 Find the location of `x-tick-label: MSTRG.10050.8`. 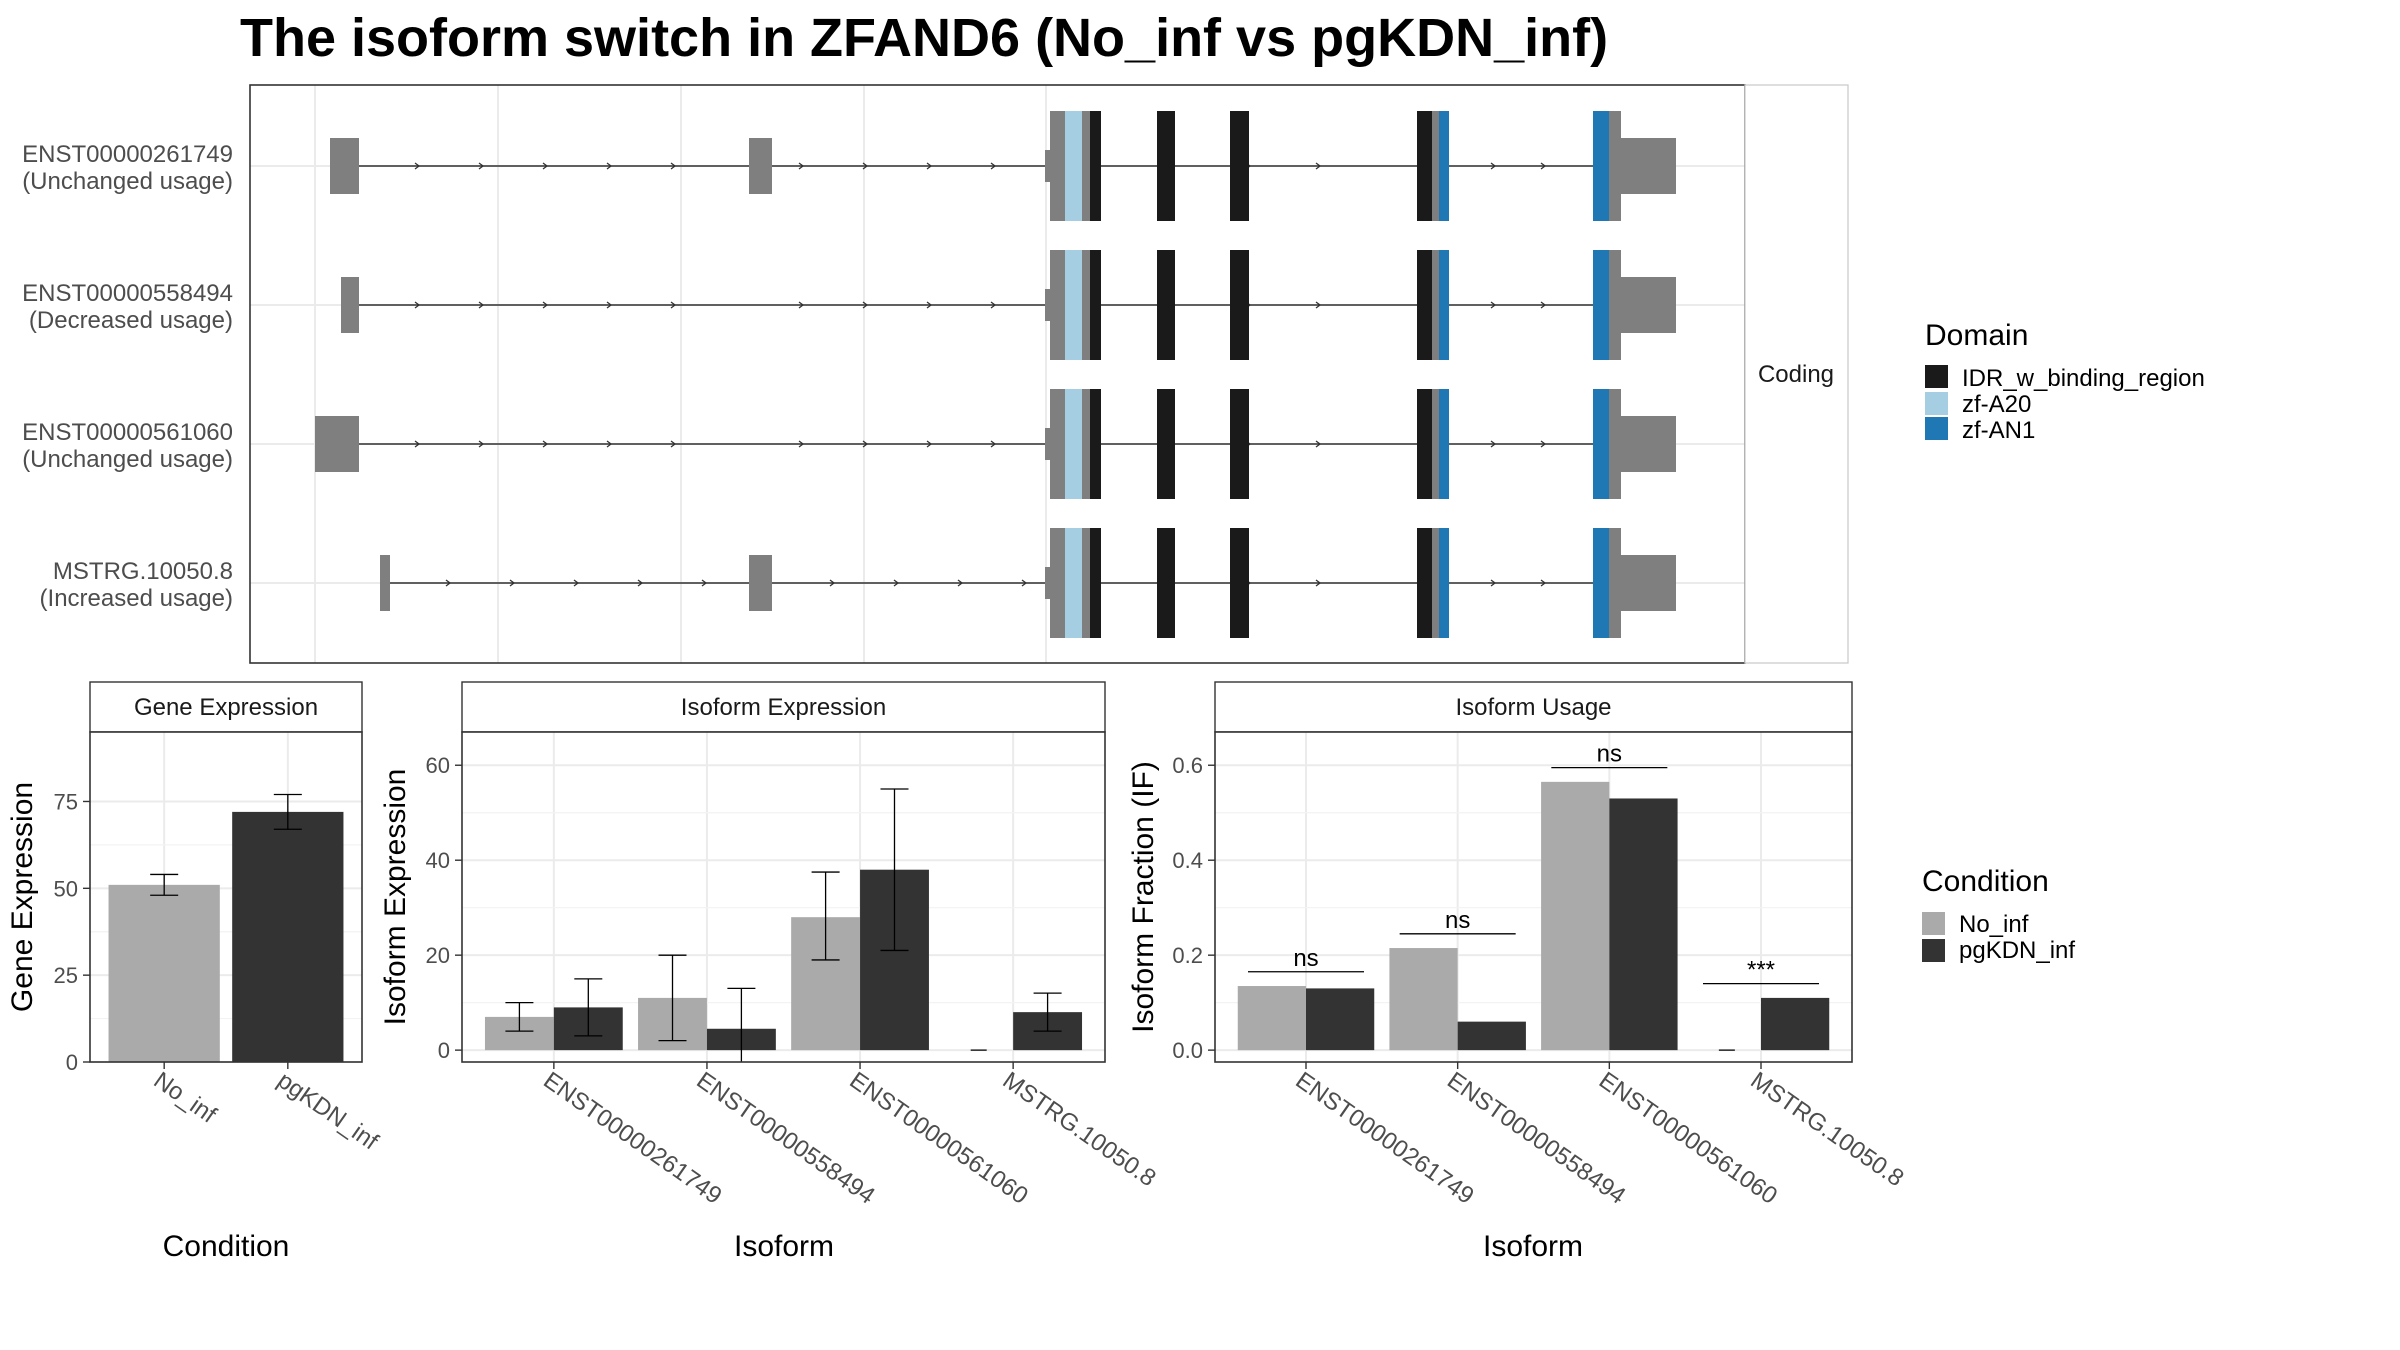

x-tick-label: MSTRG.10050.8 is located at coordinates (1079, 1129).